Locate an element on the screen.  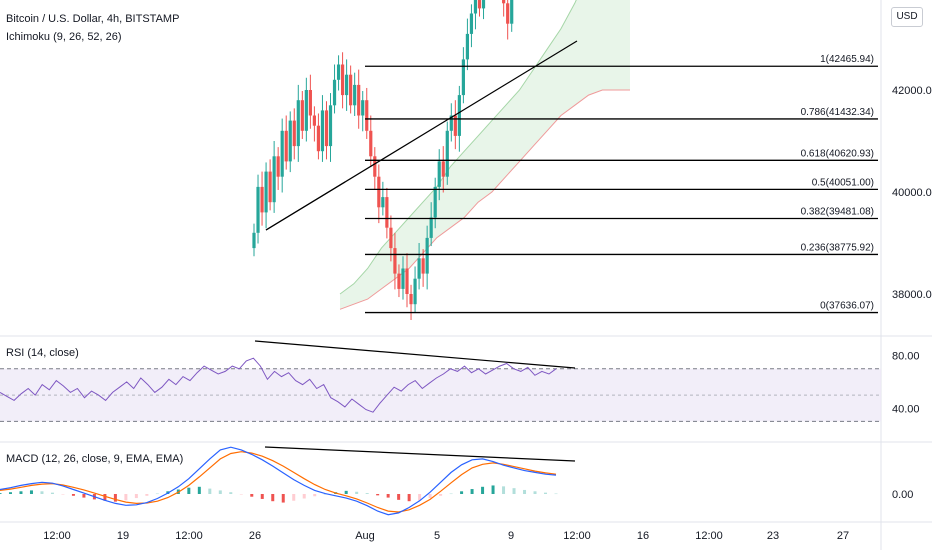
rsi-divergence-line is located at coordinates (415, 354).